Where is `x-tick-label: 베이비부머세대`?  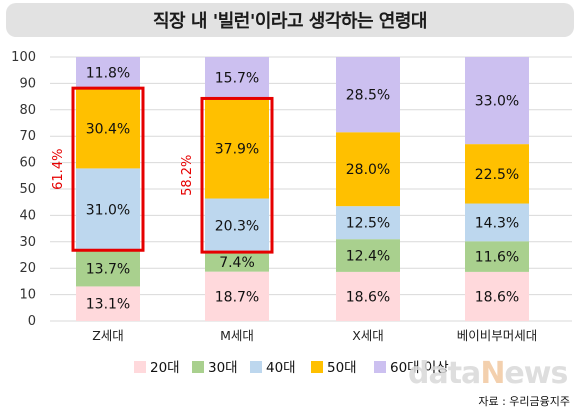 x-tick-label: 베이비부머세대 is located at coordinates (497, 335).